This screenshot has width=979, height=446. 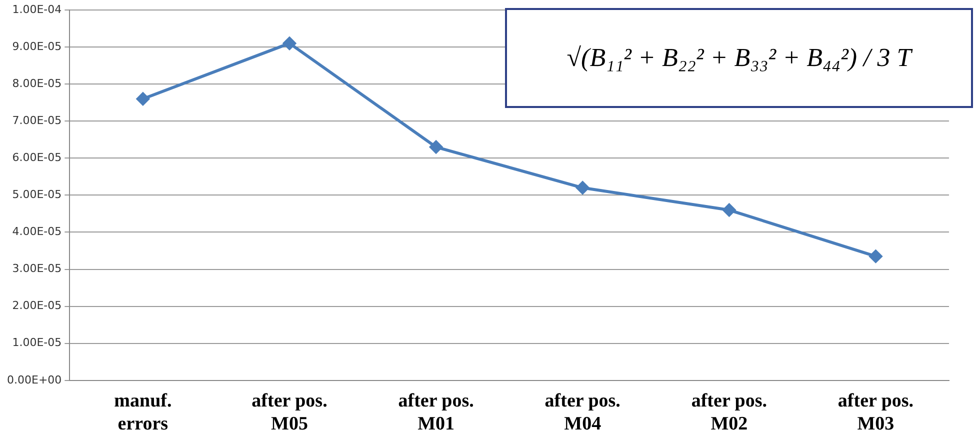 What do you see at coordinates (37, 269) in the screenshot?
I see `y-tick-label: 3.00E-05` at bounding box center [37, 269].